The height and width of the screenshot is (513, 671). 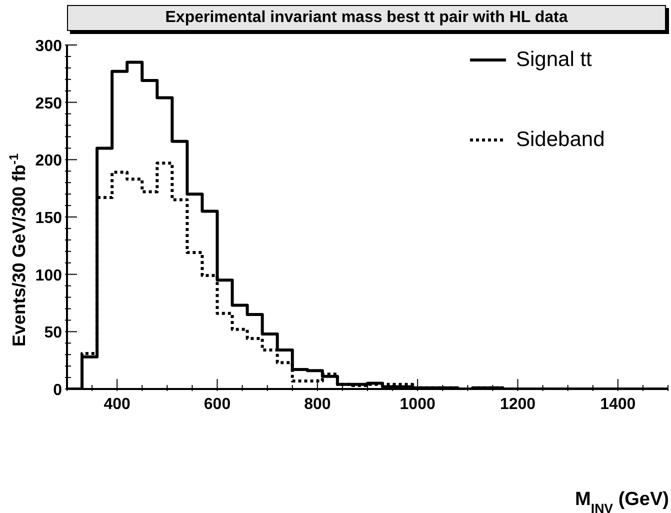 What do you see at coordinates (560, 140) in the screenshot?
I see `legend-label: Sideband` at bounding box center [560, 140].